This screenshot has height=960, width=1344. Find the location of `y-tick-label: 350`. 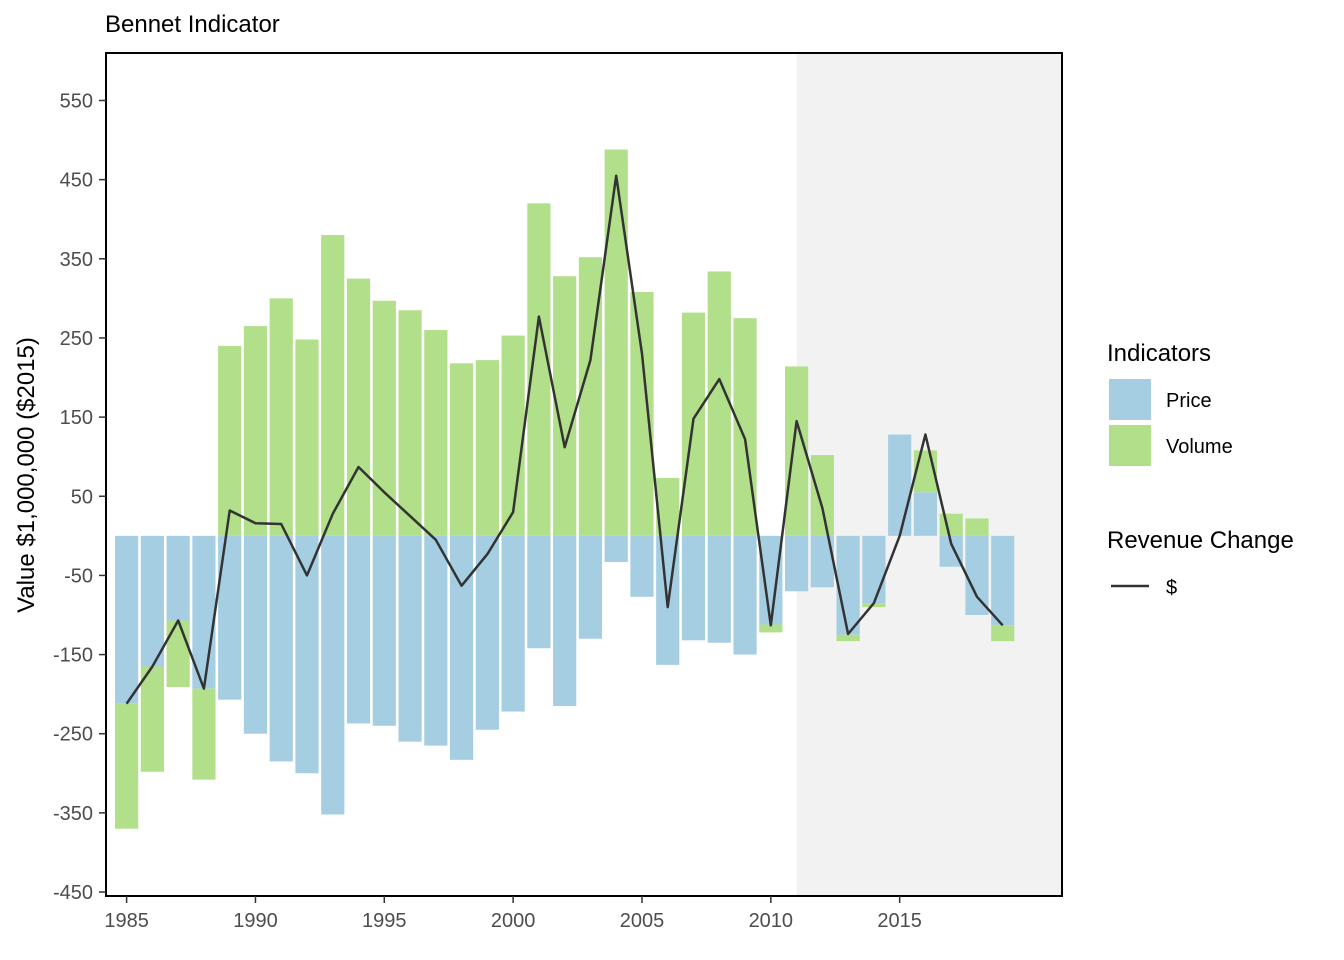

y-tick-label: 350 is located at coordinates (76, 260).